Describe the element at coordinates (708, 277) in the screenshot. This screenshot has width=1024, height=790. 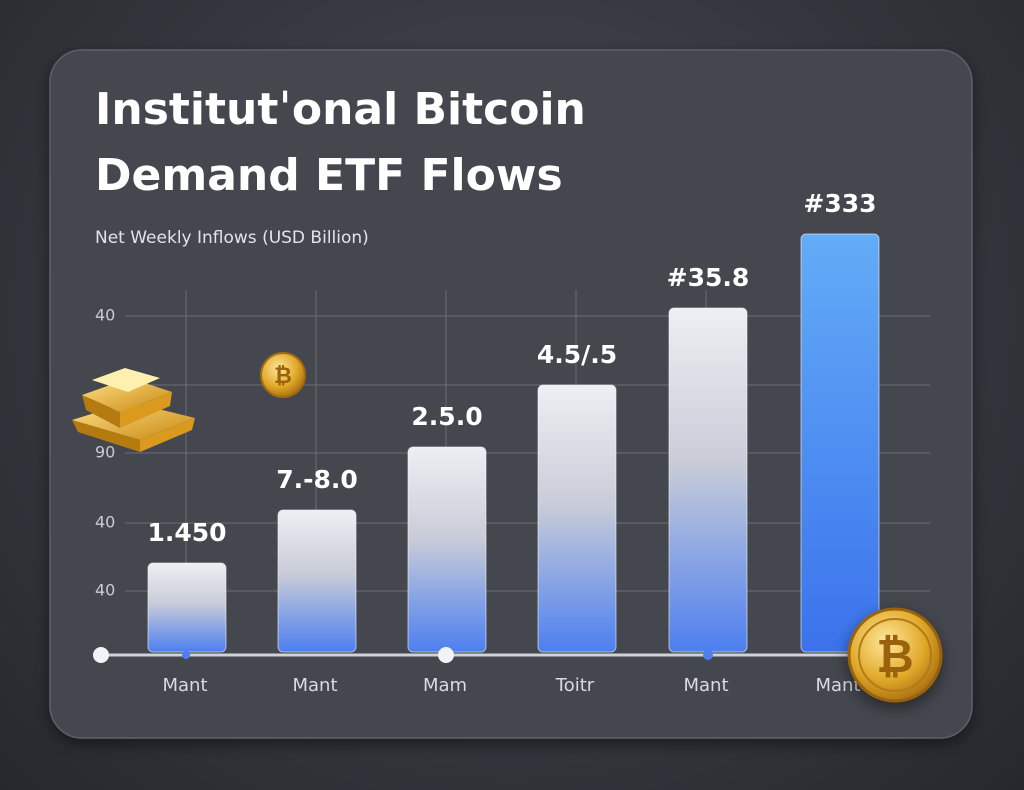
I see `bar-label: #35.8` at that location.